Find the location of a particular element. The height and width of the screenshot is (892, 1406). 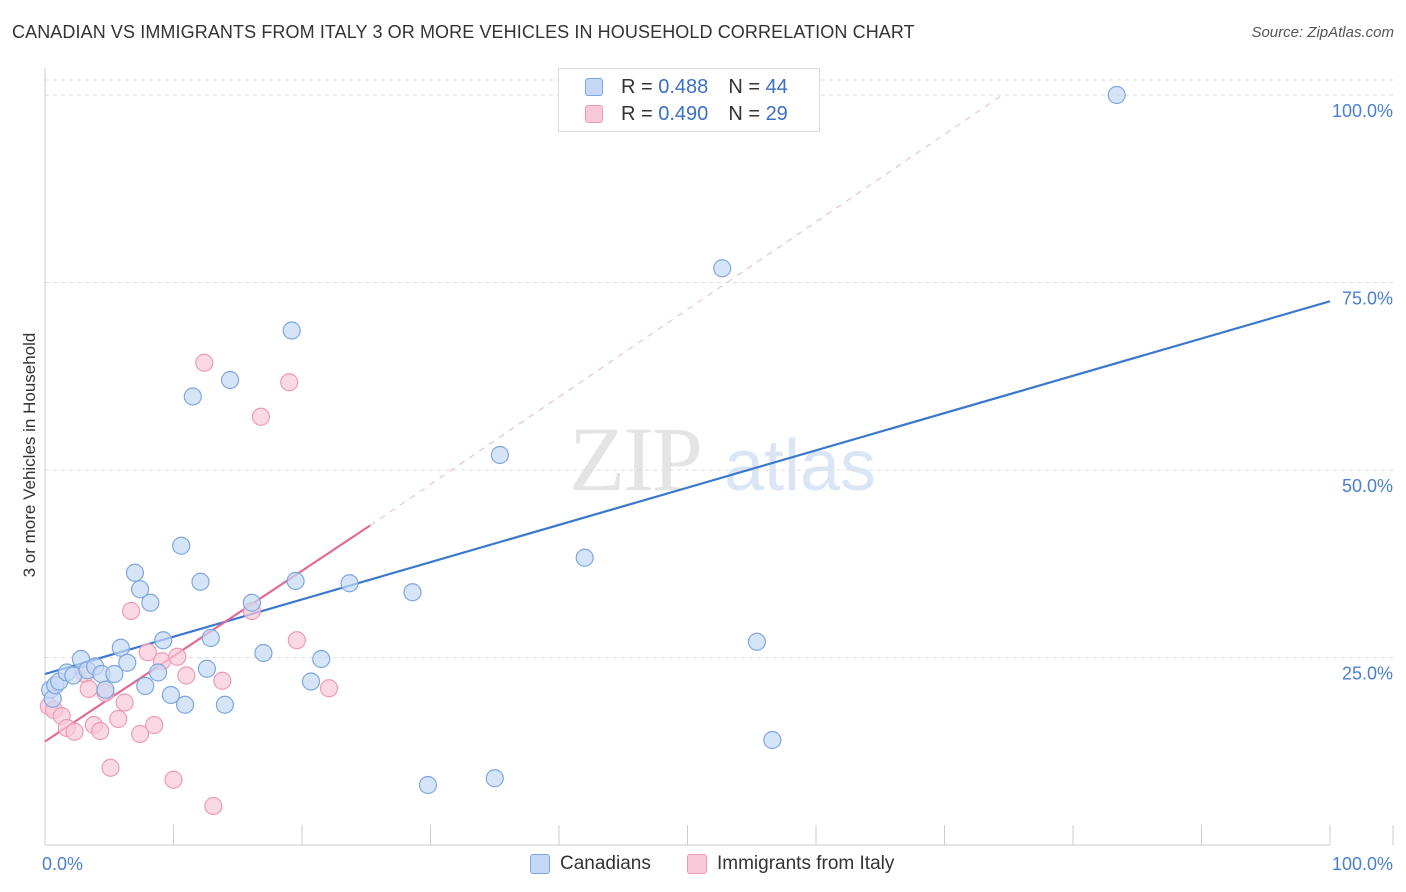

bottom-legend-canadians: Canadians is located at coordinates (590, 864).